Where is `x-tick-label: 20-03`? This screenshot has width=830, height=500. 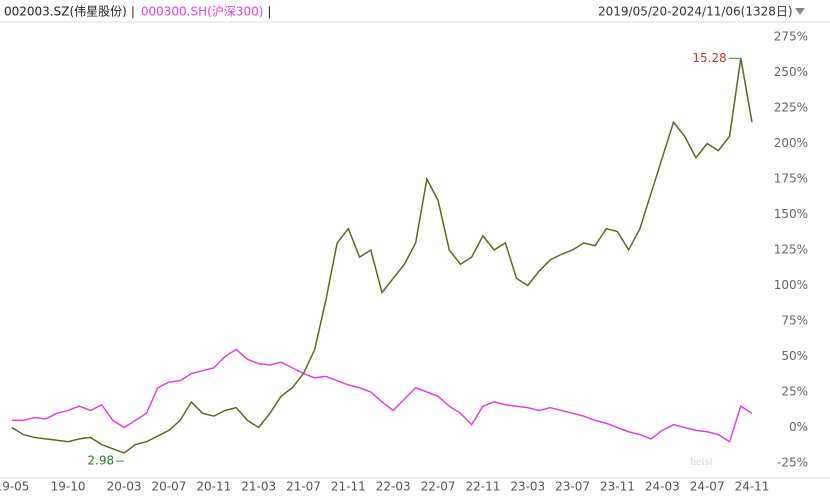
x-tick-label: 20-03 is located at coordinates (124, 487).